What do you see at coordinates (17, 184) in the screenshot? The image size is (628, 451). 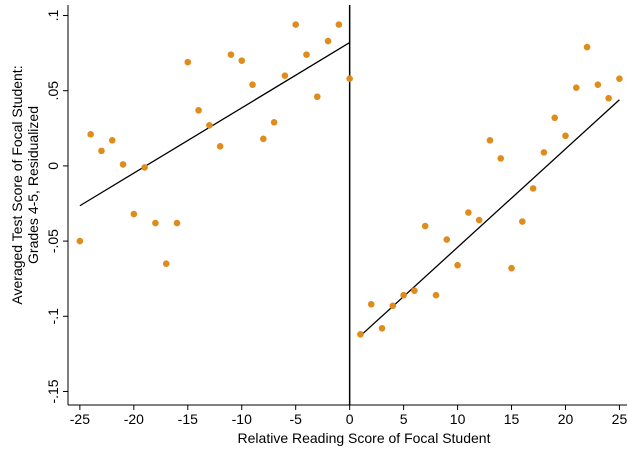 I see `y-axis-label: Averaged Test Score of Focal Student:` at bounding box center [17, 184].